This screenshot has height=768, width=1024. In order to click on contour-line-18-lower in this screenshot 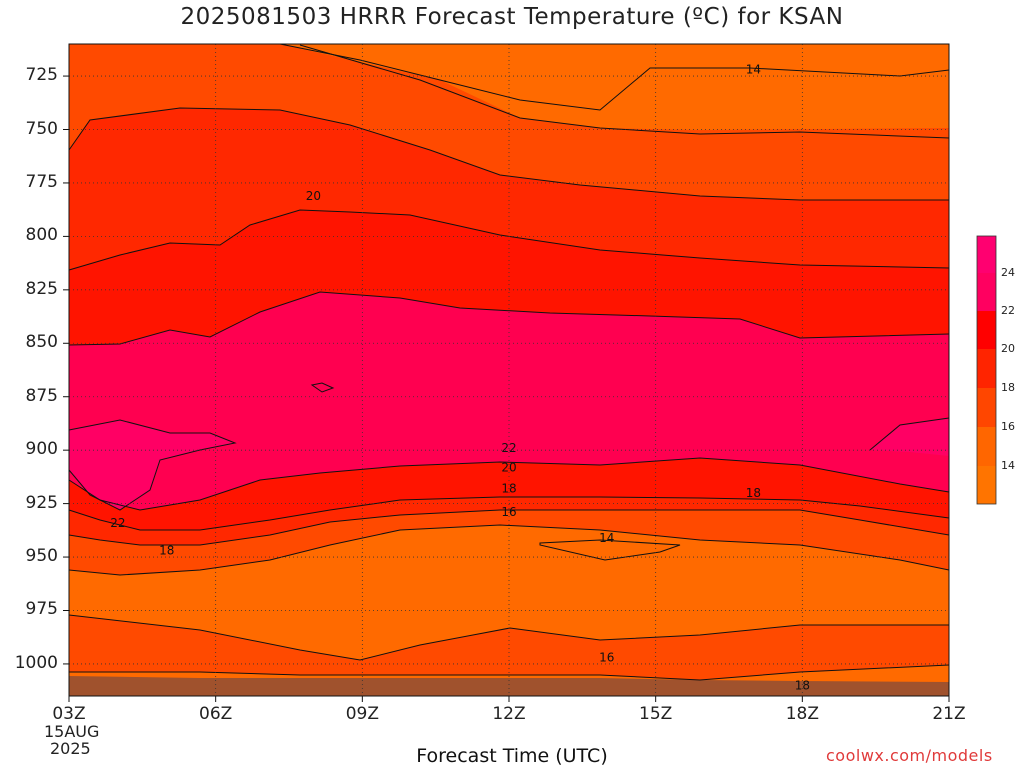, I will do `click(509, 527)`.